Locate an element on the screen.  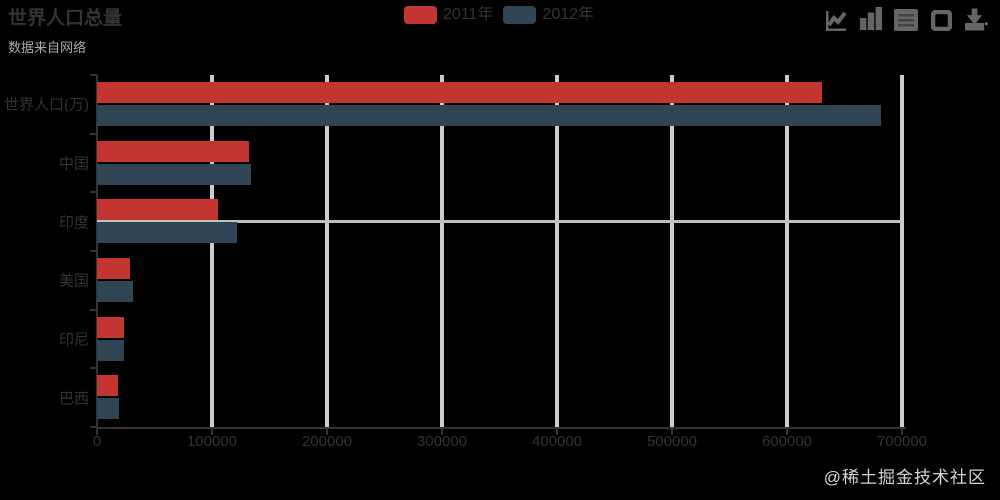
y-axis-label: 世界人口(万) is located at coordinates (46, 105).